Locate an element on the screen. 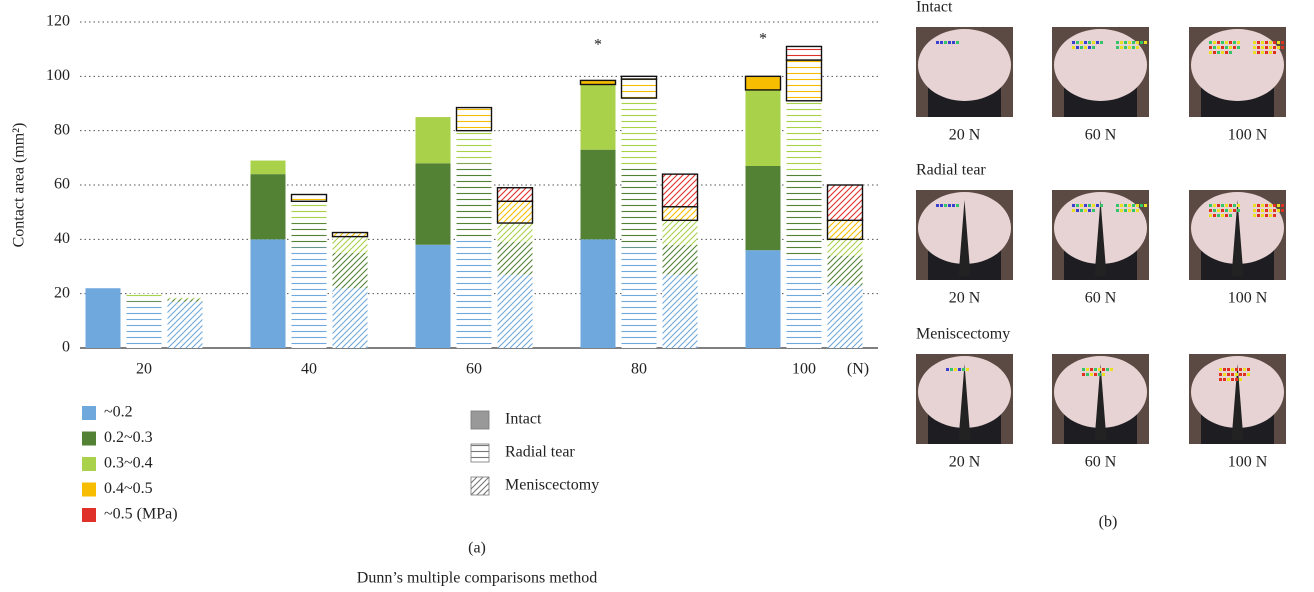  y-axis-label: Contact area (mm²) is located at coordinates (19, 185).